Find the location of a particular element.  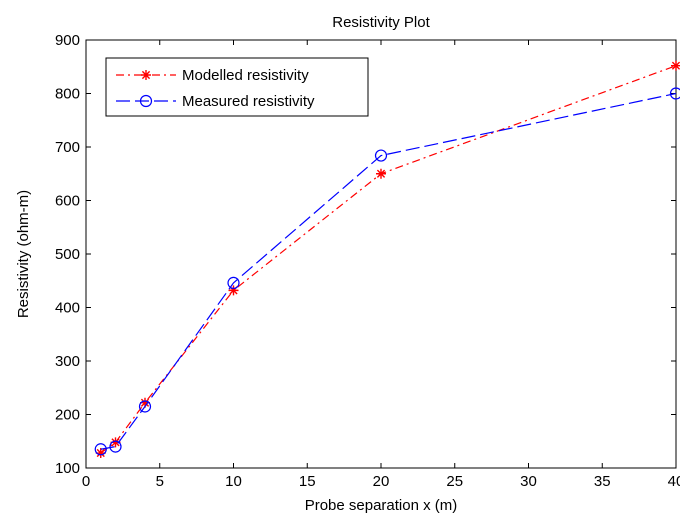

legend-label: Measured resistivity is located at coordinates (248, 101).